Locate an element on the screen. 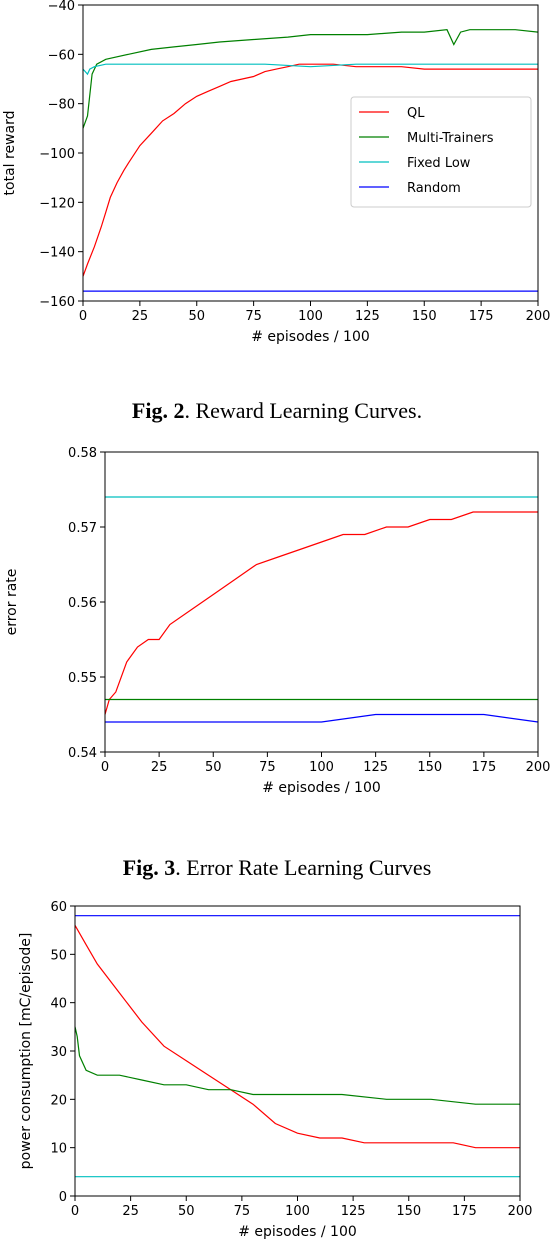 Image resolution: width=554 pixels, height=1246 pixels. series-line-random is located at coordinates (322, 718).